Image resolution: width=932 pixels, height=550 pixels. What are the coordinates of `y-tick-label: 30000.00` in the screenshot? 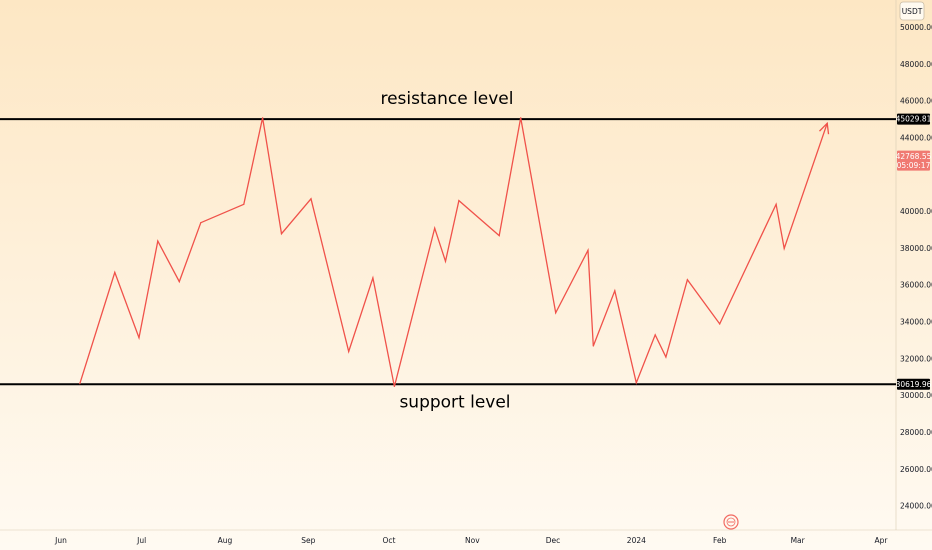 It's located at (916, 395).